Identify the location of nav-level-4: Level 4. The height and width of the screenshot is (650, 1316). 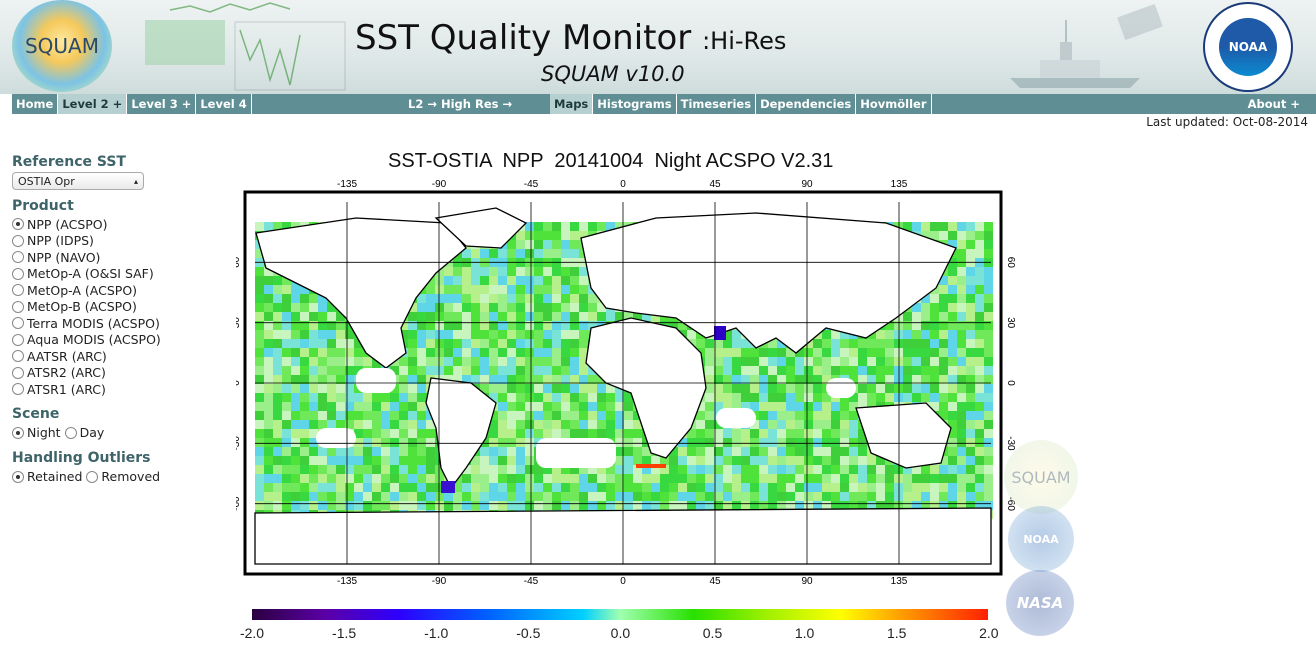
(224, 104).